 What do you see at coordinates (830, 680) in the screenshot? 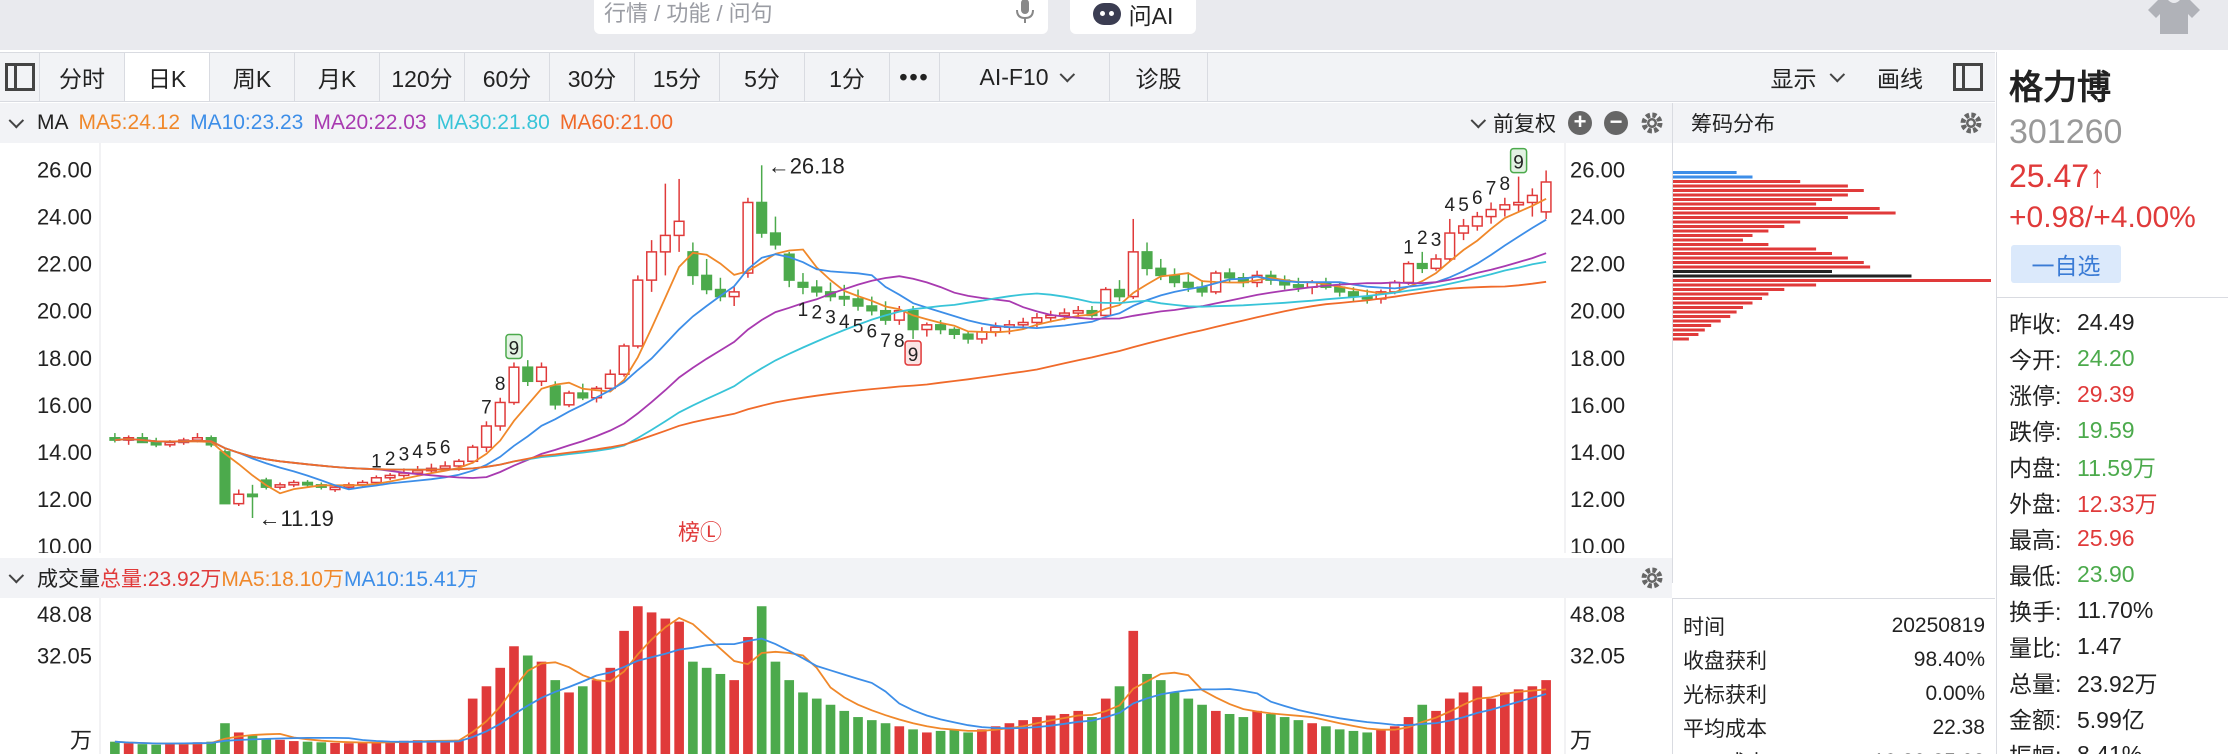
I see `volume-ma5-line` at bounding box center [830, 680].